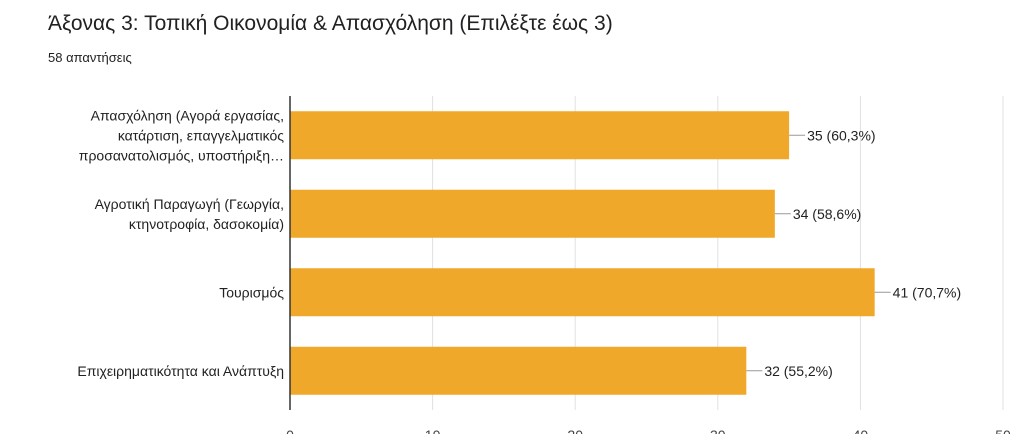 The height and width of the screenshot is (434, 1019). I want to click on x-tick-label: 50, so click(1003, 430).